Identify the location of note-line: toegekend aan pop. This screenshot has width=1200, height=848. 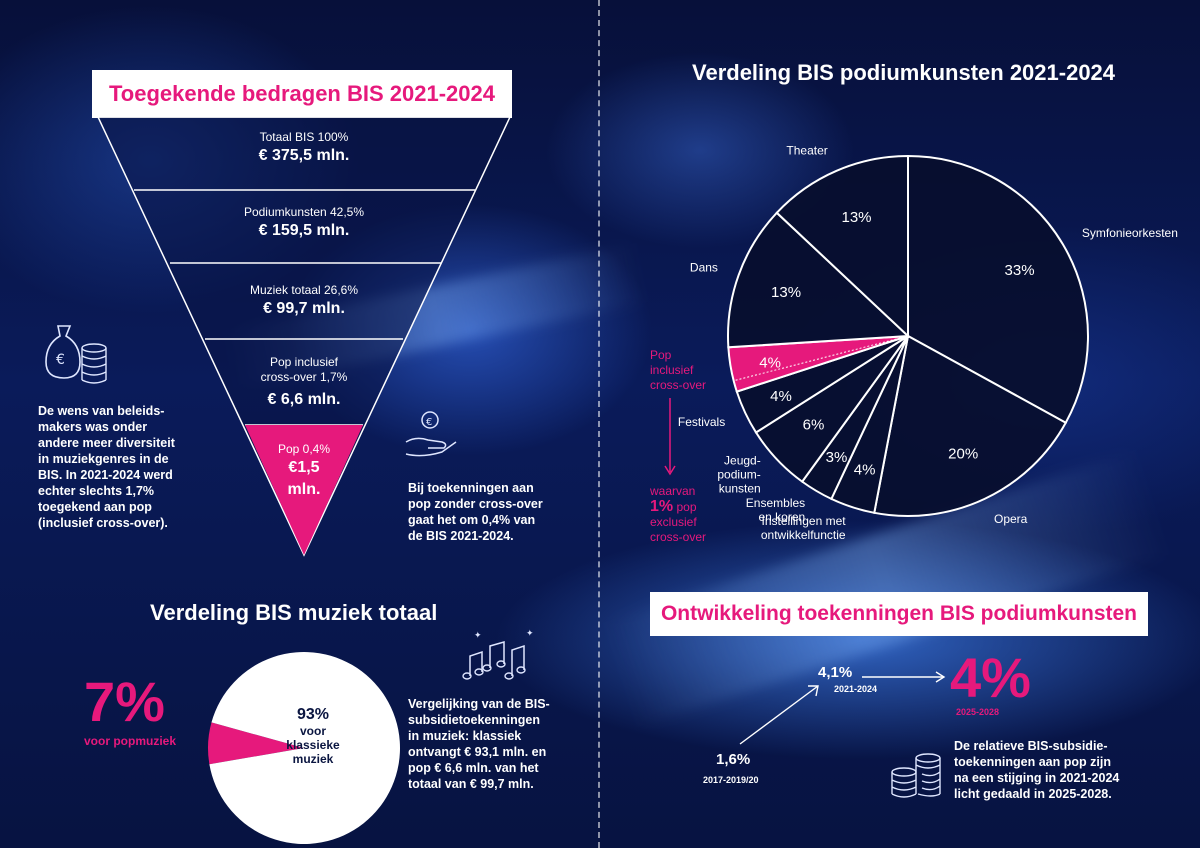
(95, 507).